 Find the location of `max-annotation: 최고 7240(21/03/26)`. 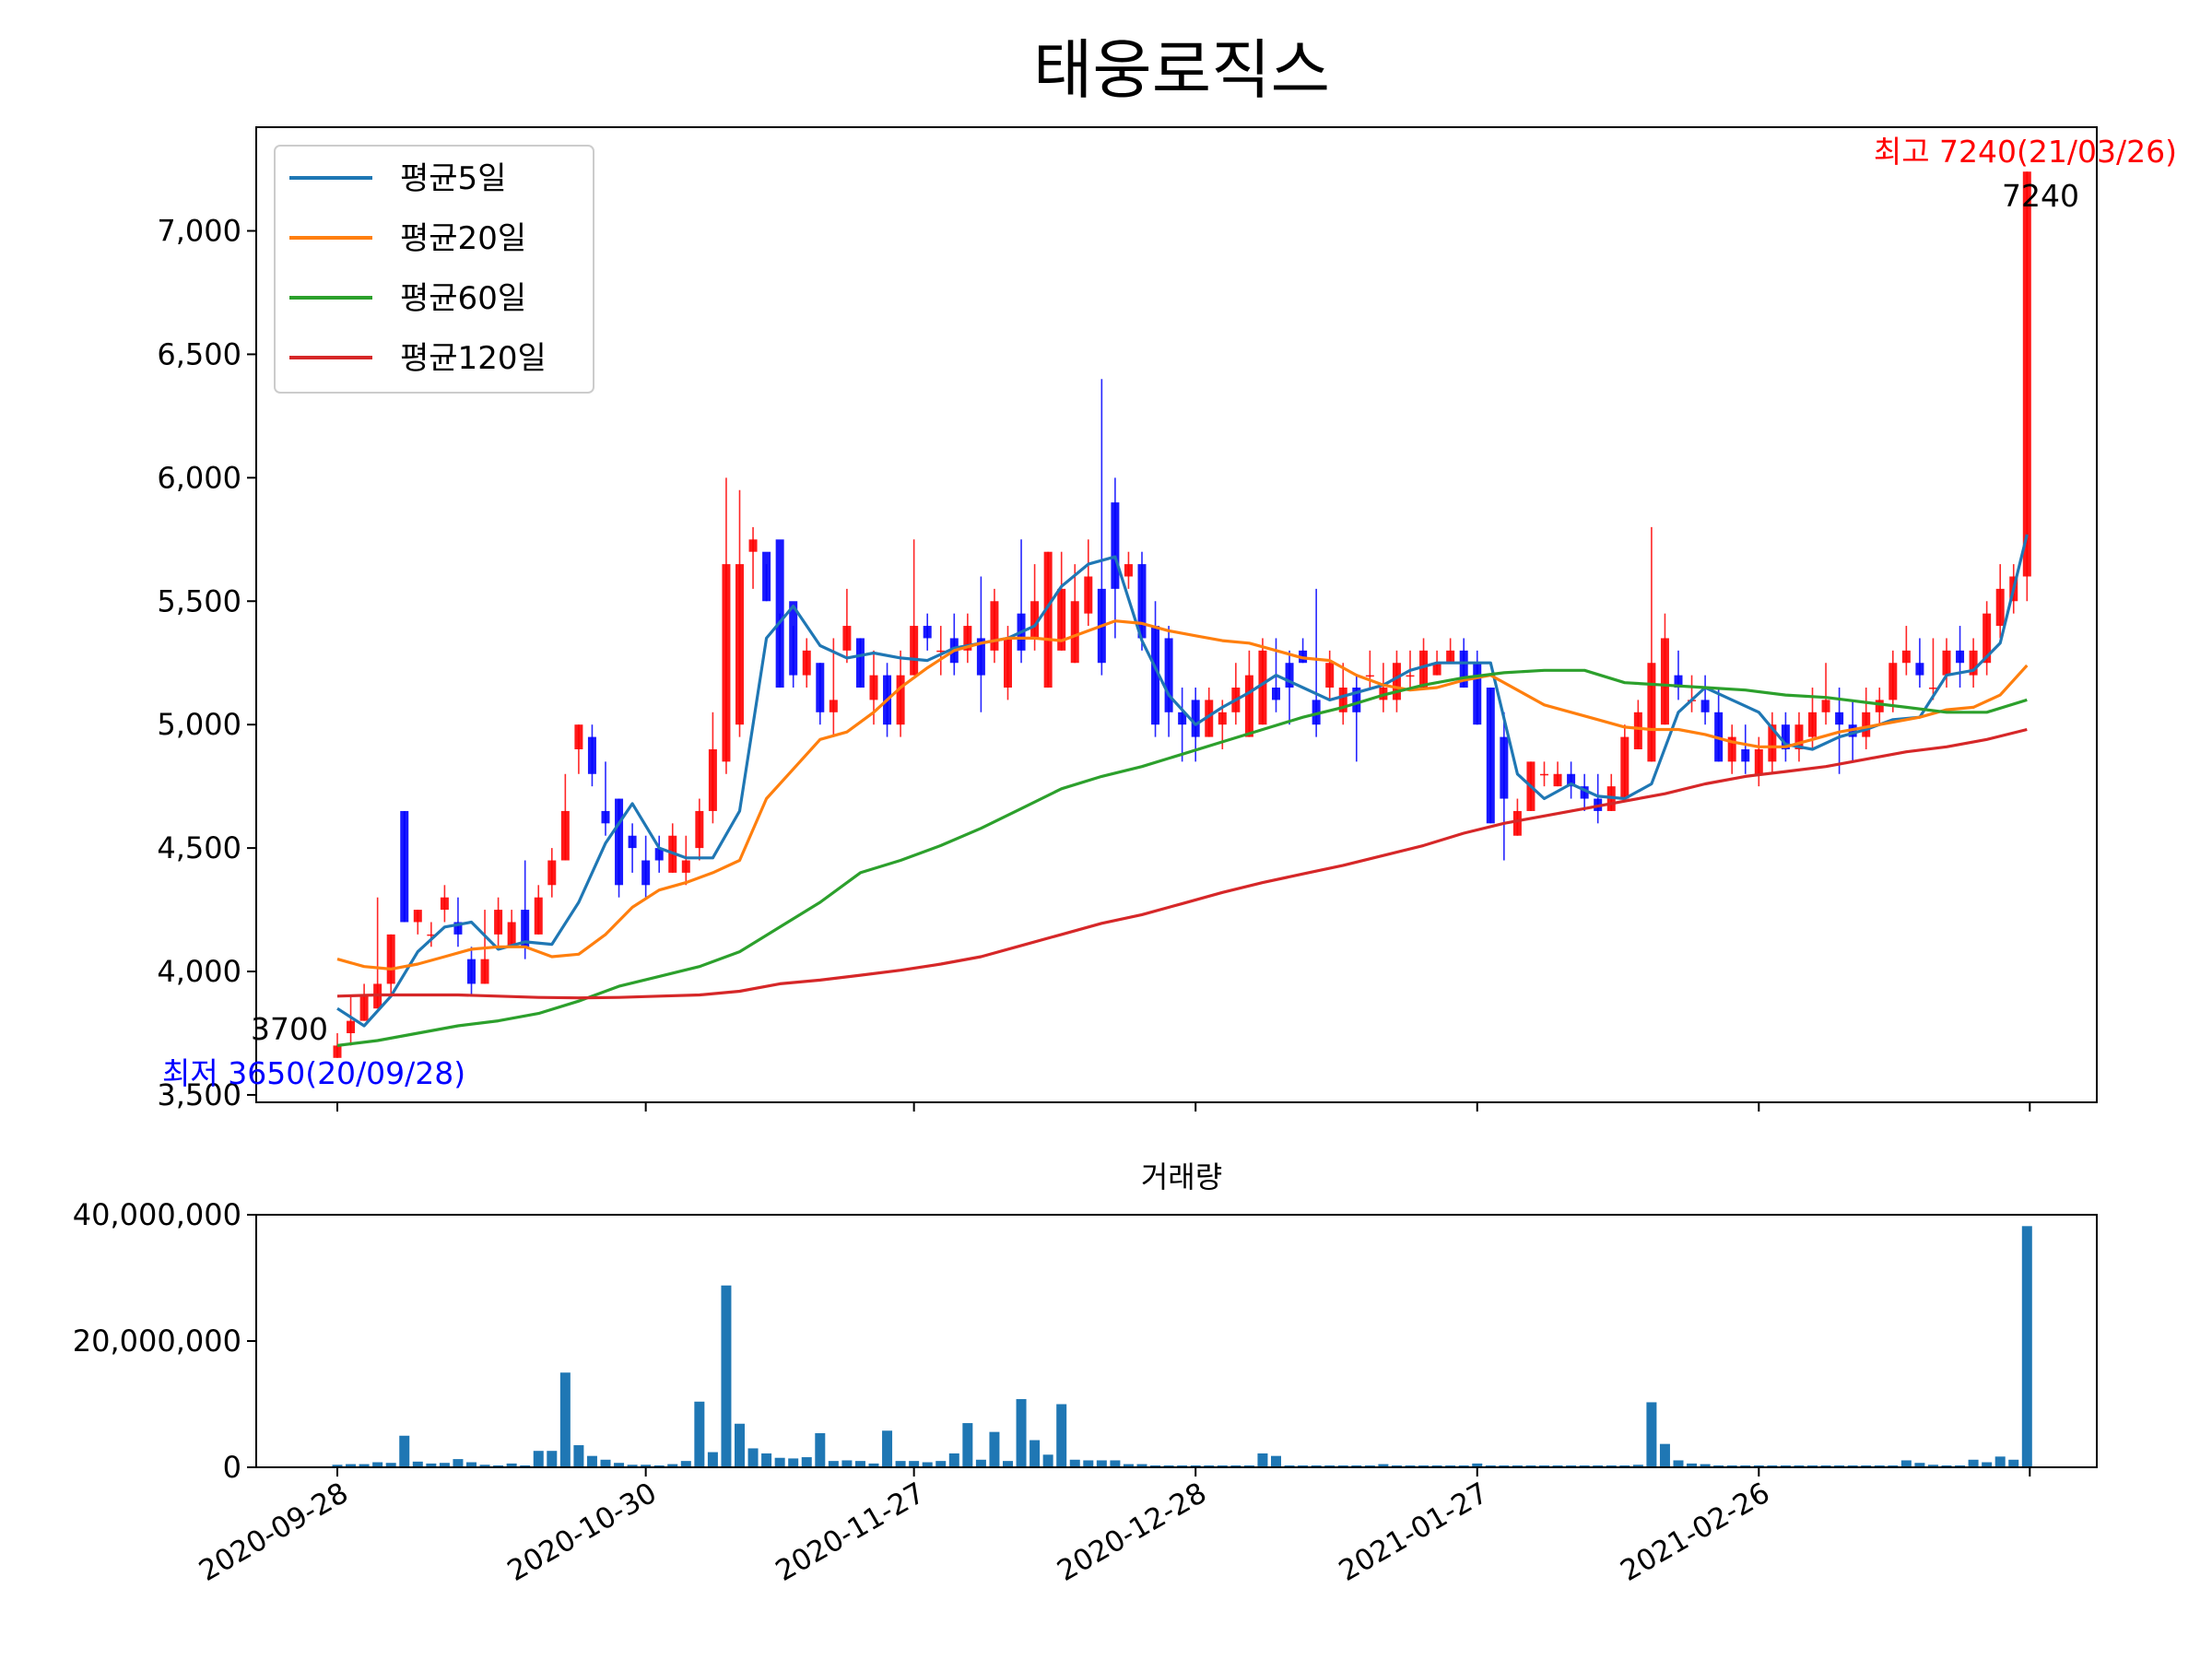

max-annotation: 최고 7240(21/03/26) is located at coordinates (2025, 152).